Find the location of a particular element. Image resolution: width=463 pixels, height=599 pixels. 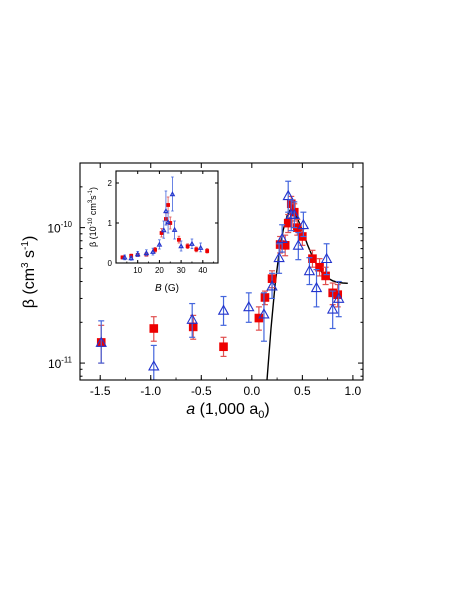

x-tick-label: -0.5 is located at coordinates (201, 391).